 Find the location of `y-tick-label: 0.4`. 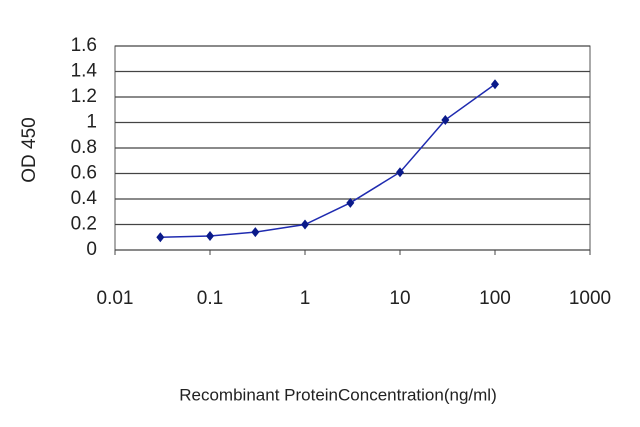

y-tick-label: 0.4 is located at coordinates (84, 198).